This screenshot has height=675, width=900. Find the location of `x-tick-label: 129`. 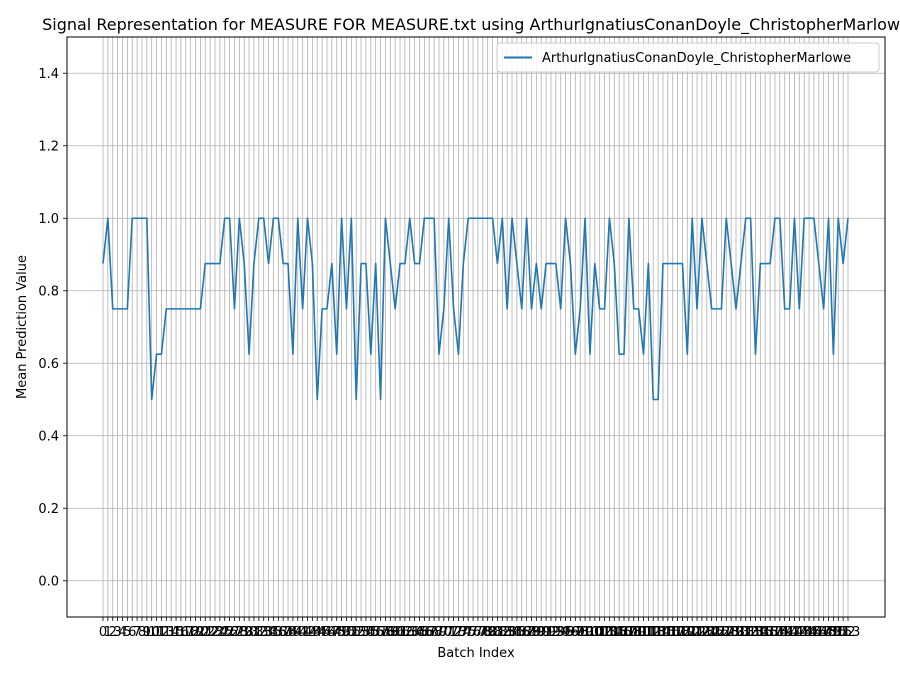

x-tick-label: 129 is located at coordinates (731, 632).